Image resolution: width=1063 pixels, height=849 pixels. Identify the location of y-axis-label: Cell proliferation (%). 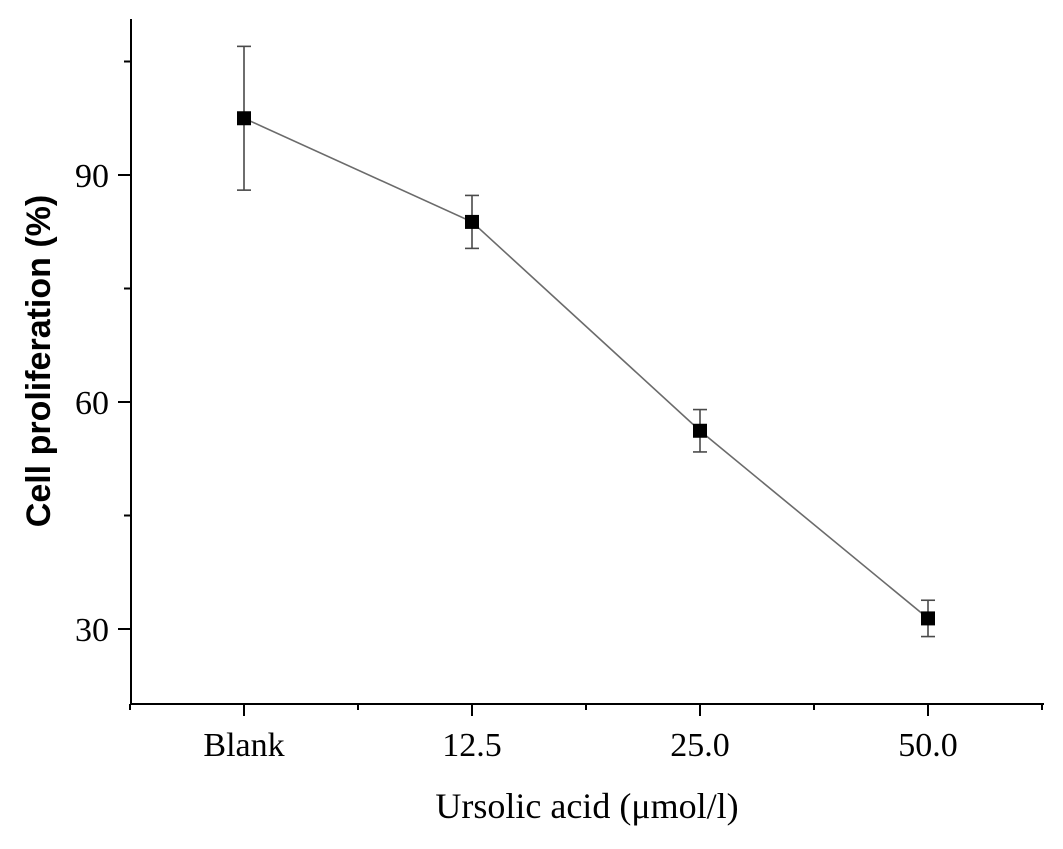
(39, 361).